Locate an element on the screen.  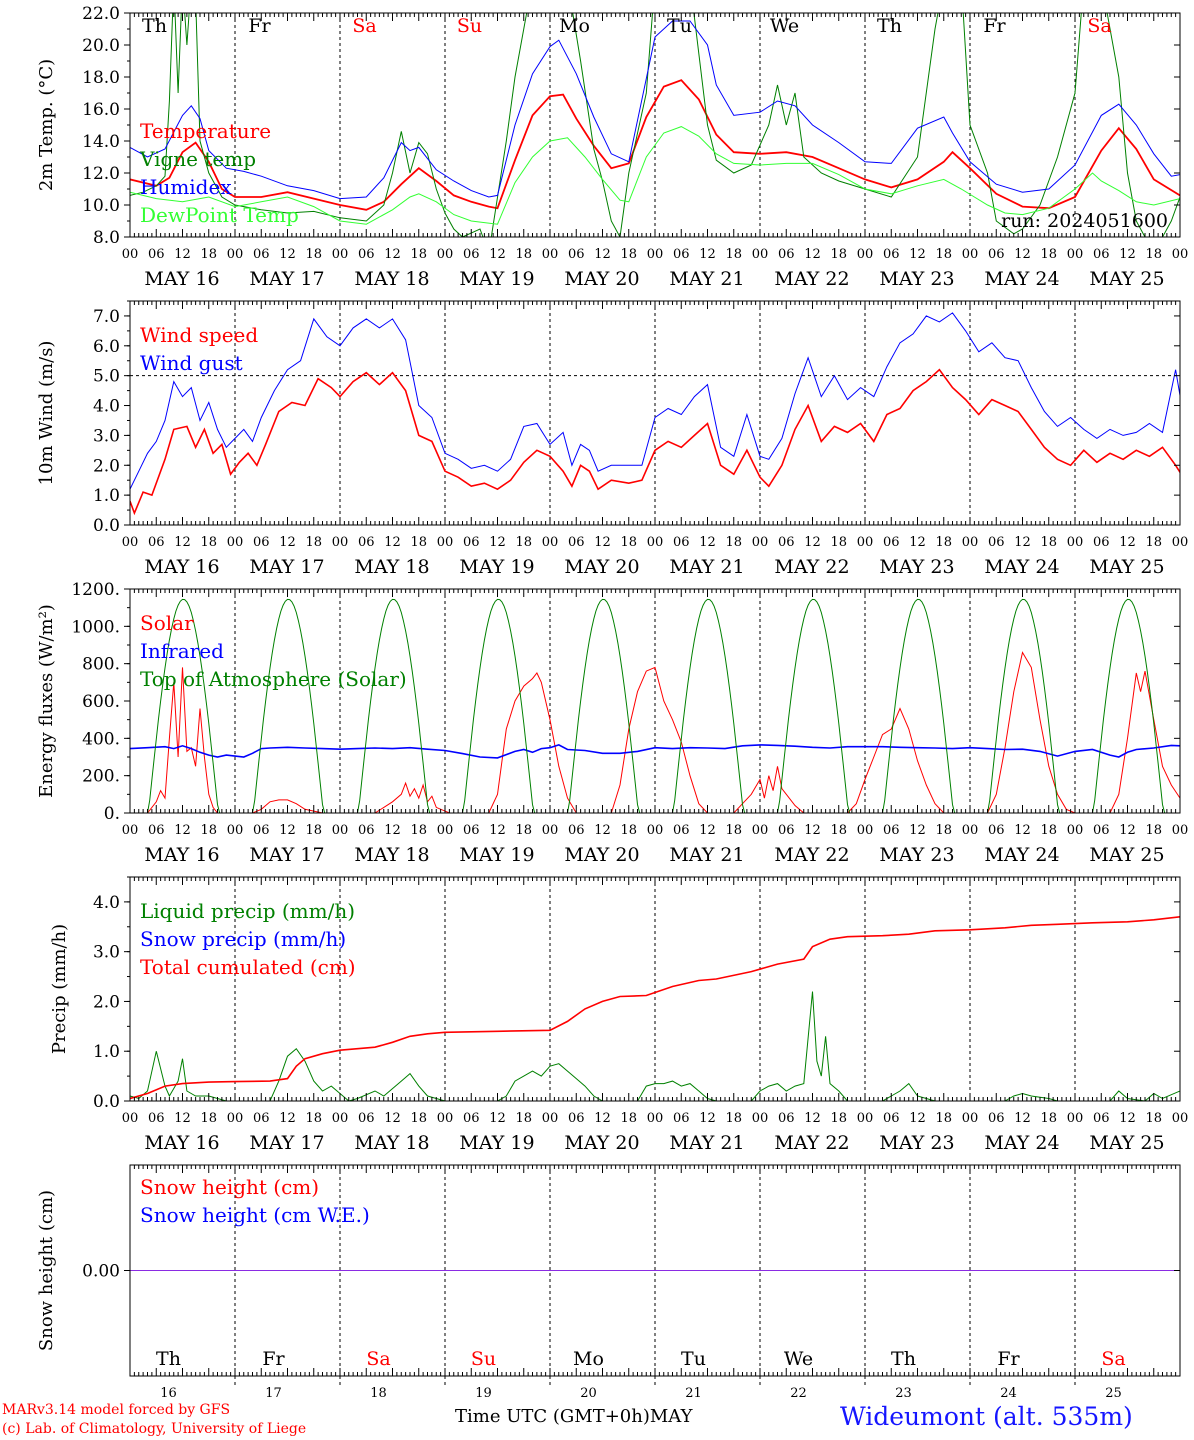
y-tick-label: 1200. is located at coordinates (95, 590).